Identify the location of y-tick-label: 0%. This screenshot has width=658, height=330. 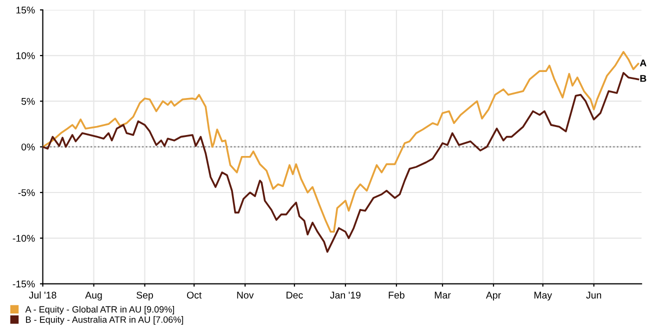
(28, 147).